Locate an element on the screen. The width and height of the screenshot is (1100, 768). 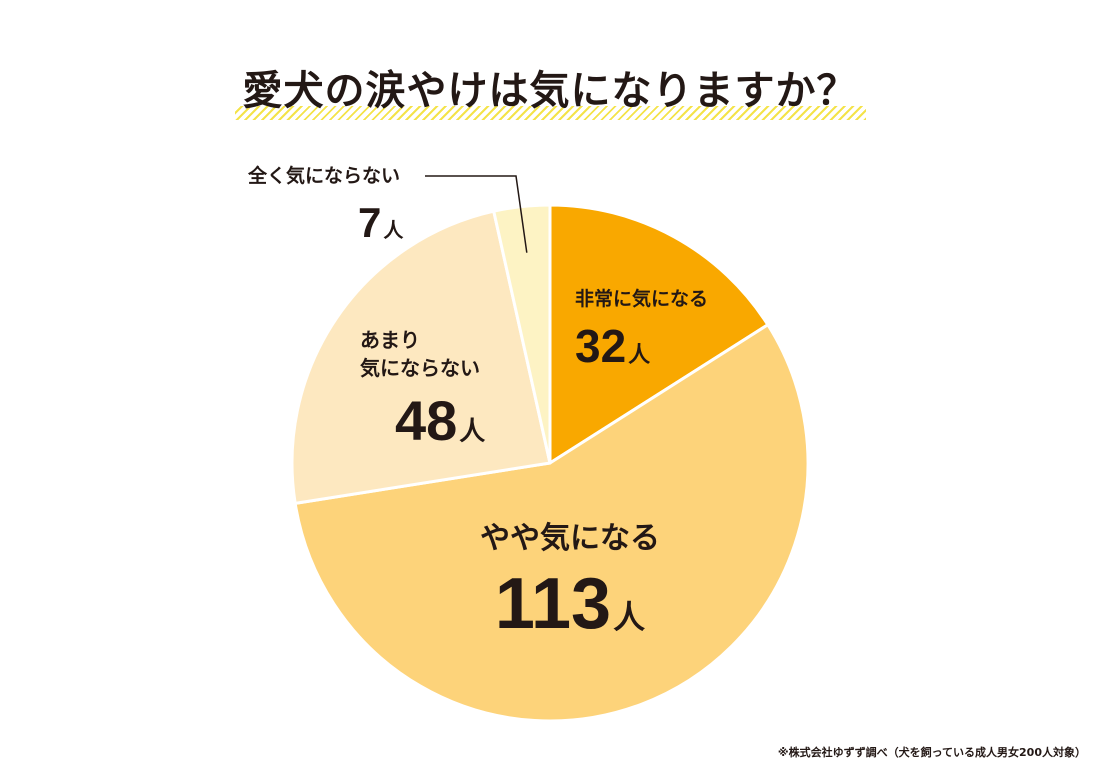
pie-slice-not-much is located at coordinates (421, 357).